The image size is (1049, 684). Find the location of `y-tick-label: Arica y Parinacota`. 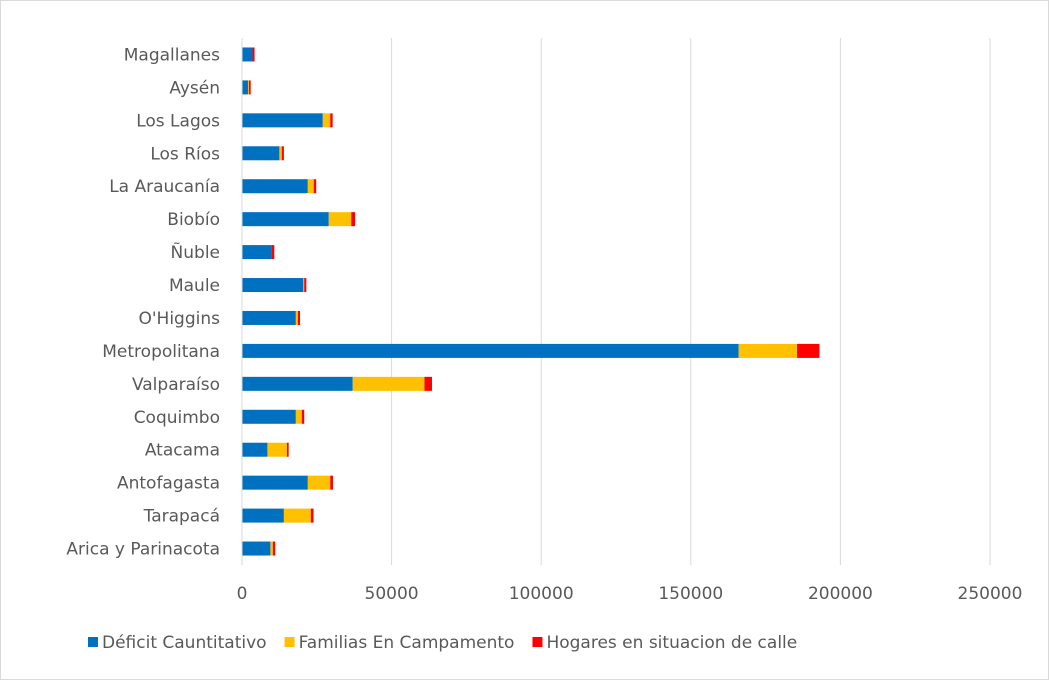

y-tick-label: Arica y Parinacota is located at coordinates (143, 550).